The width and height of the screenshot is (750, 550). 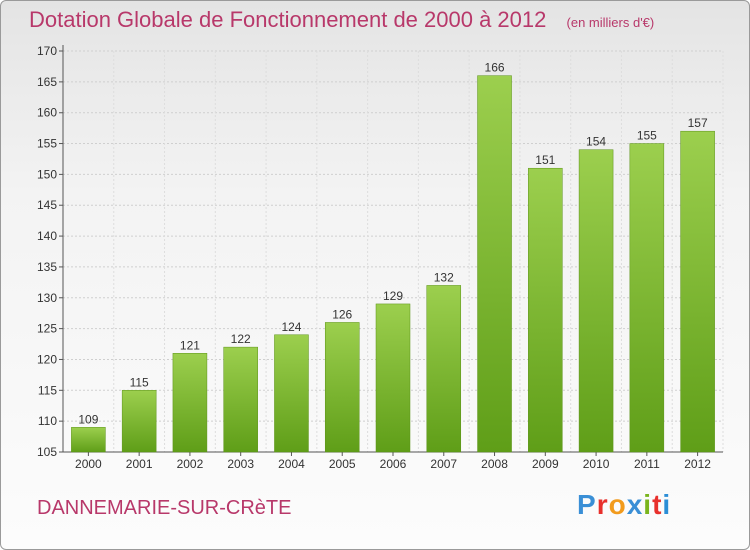 What do you see at coordinates (545, 160) in the screenshot?
I see `bar-value-label: 151` at bounding box center [545, 160].